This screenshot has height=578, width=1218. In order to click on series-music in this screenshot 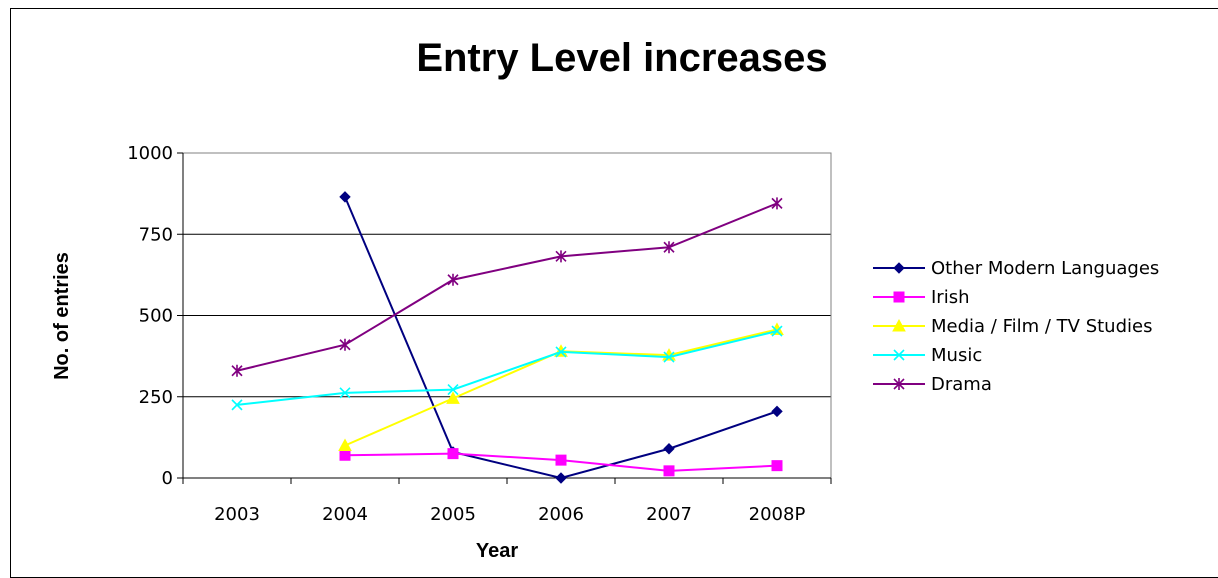, I will do `click(507, 368)`.